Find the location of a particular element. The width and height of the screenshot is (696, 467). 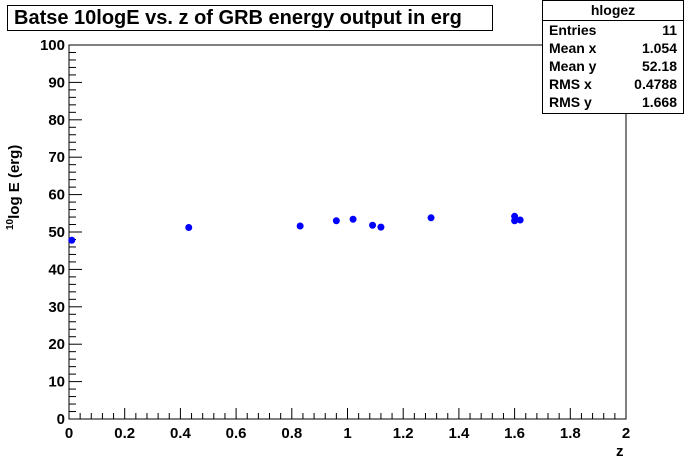

stats-key: Entries is located at coordinates (573, 30).